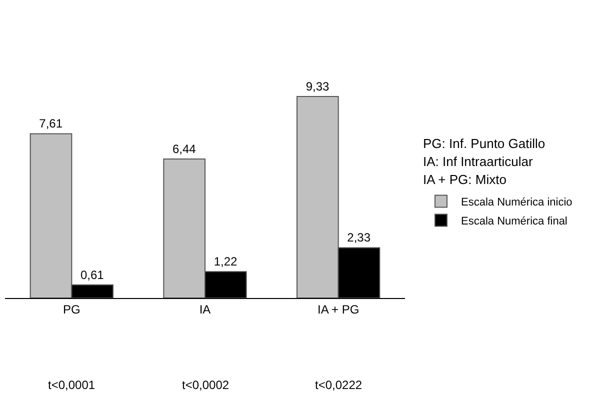  I want to click on text: t<0,0222, so click(338, 385).